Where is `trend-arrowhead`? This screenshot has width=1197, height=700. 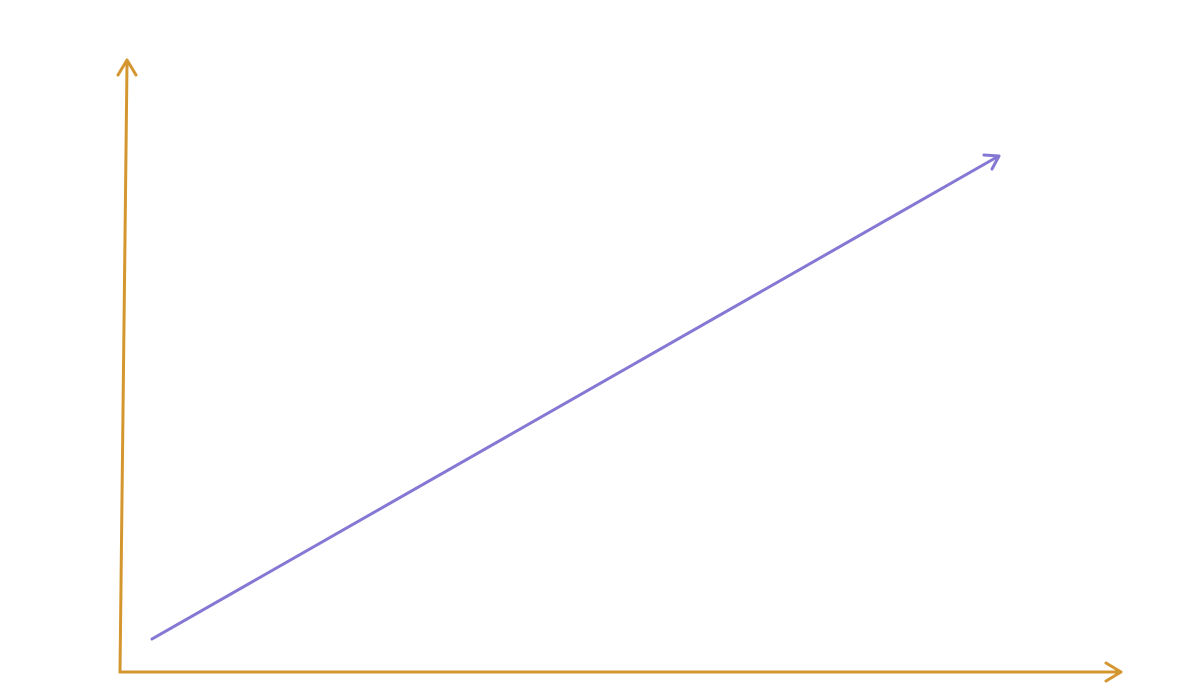 trend-arrowhead is located at coordinates (991, 162).